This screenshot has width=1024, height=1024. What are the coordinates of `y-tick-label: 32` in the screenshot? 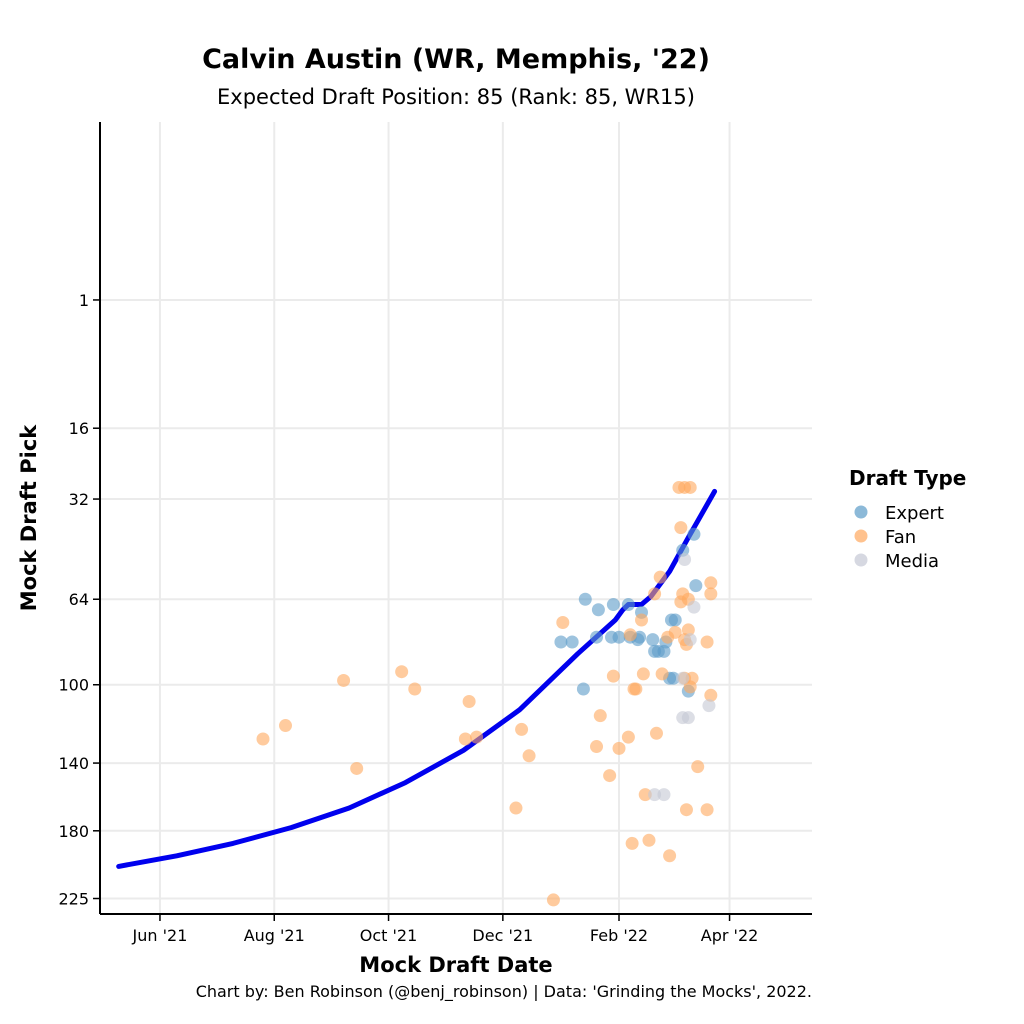 It's located at (79, 499).